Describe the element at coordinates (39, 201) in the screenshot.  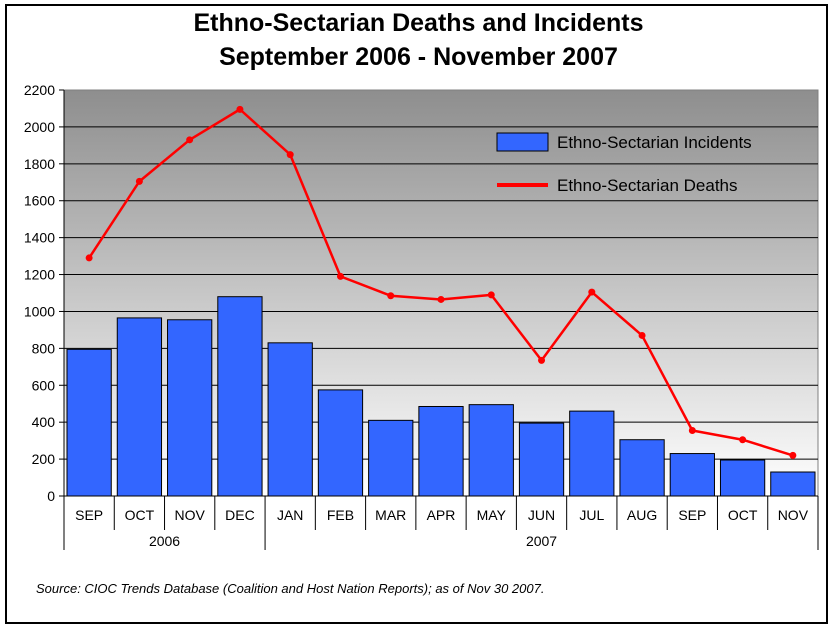
I see `y-tick-label: 1600` at that location.